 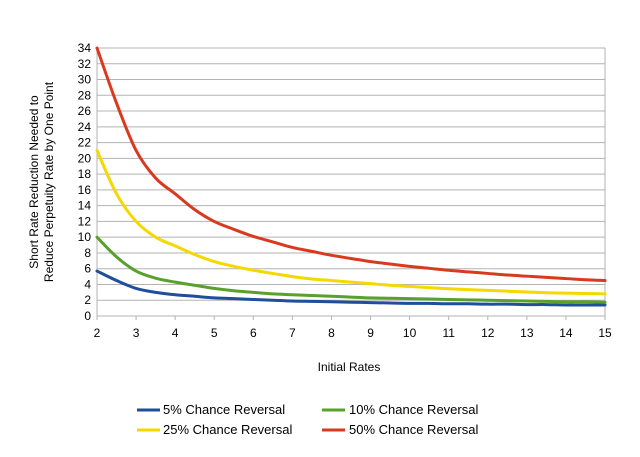 I want to click on y-axis-title-line-2: Reduce Perpetuity Rate by One Point, so click(x=49, y=181).